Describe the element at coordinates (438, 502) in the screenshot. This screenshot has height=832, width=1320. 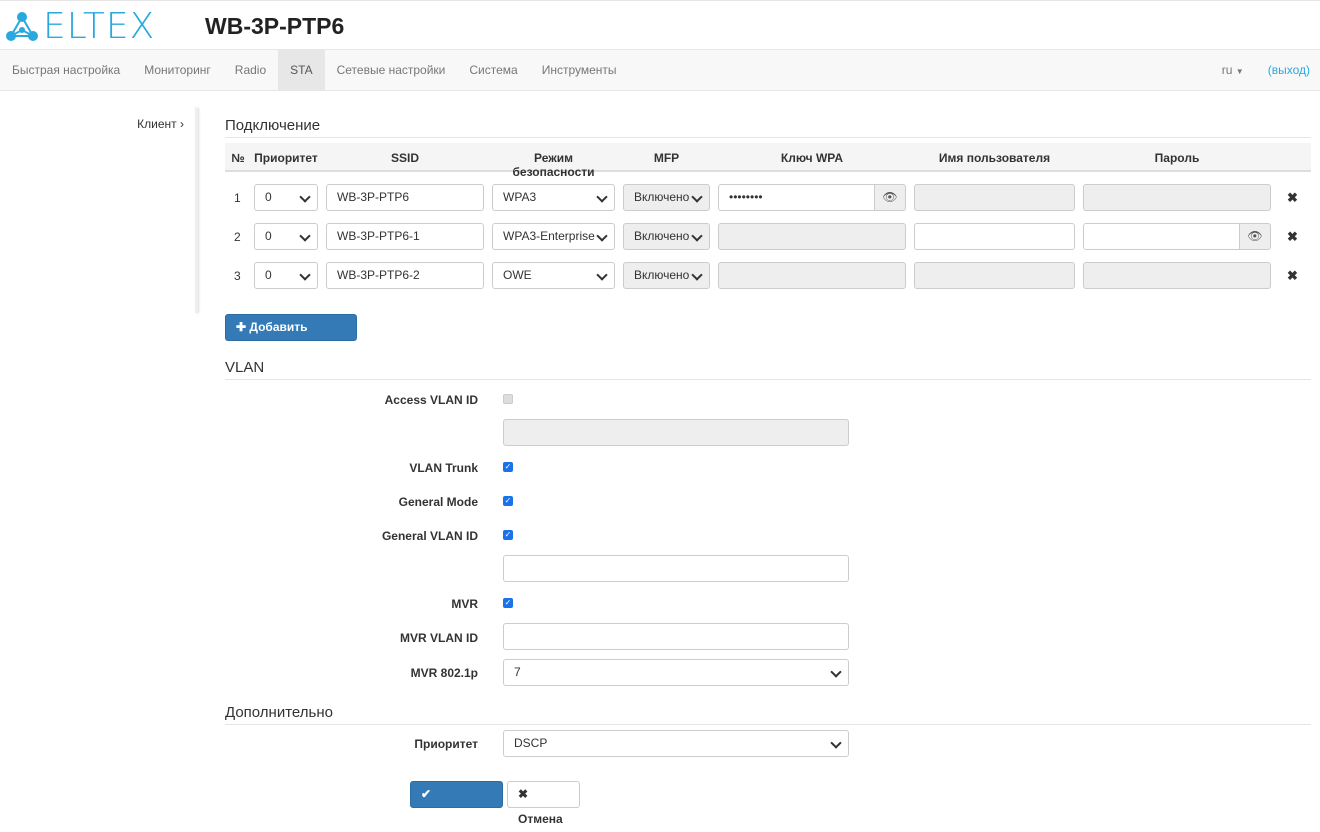
I see `general-mode-label: General Mode` at that location.